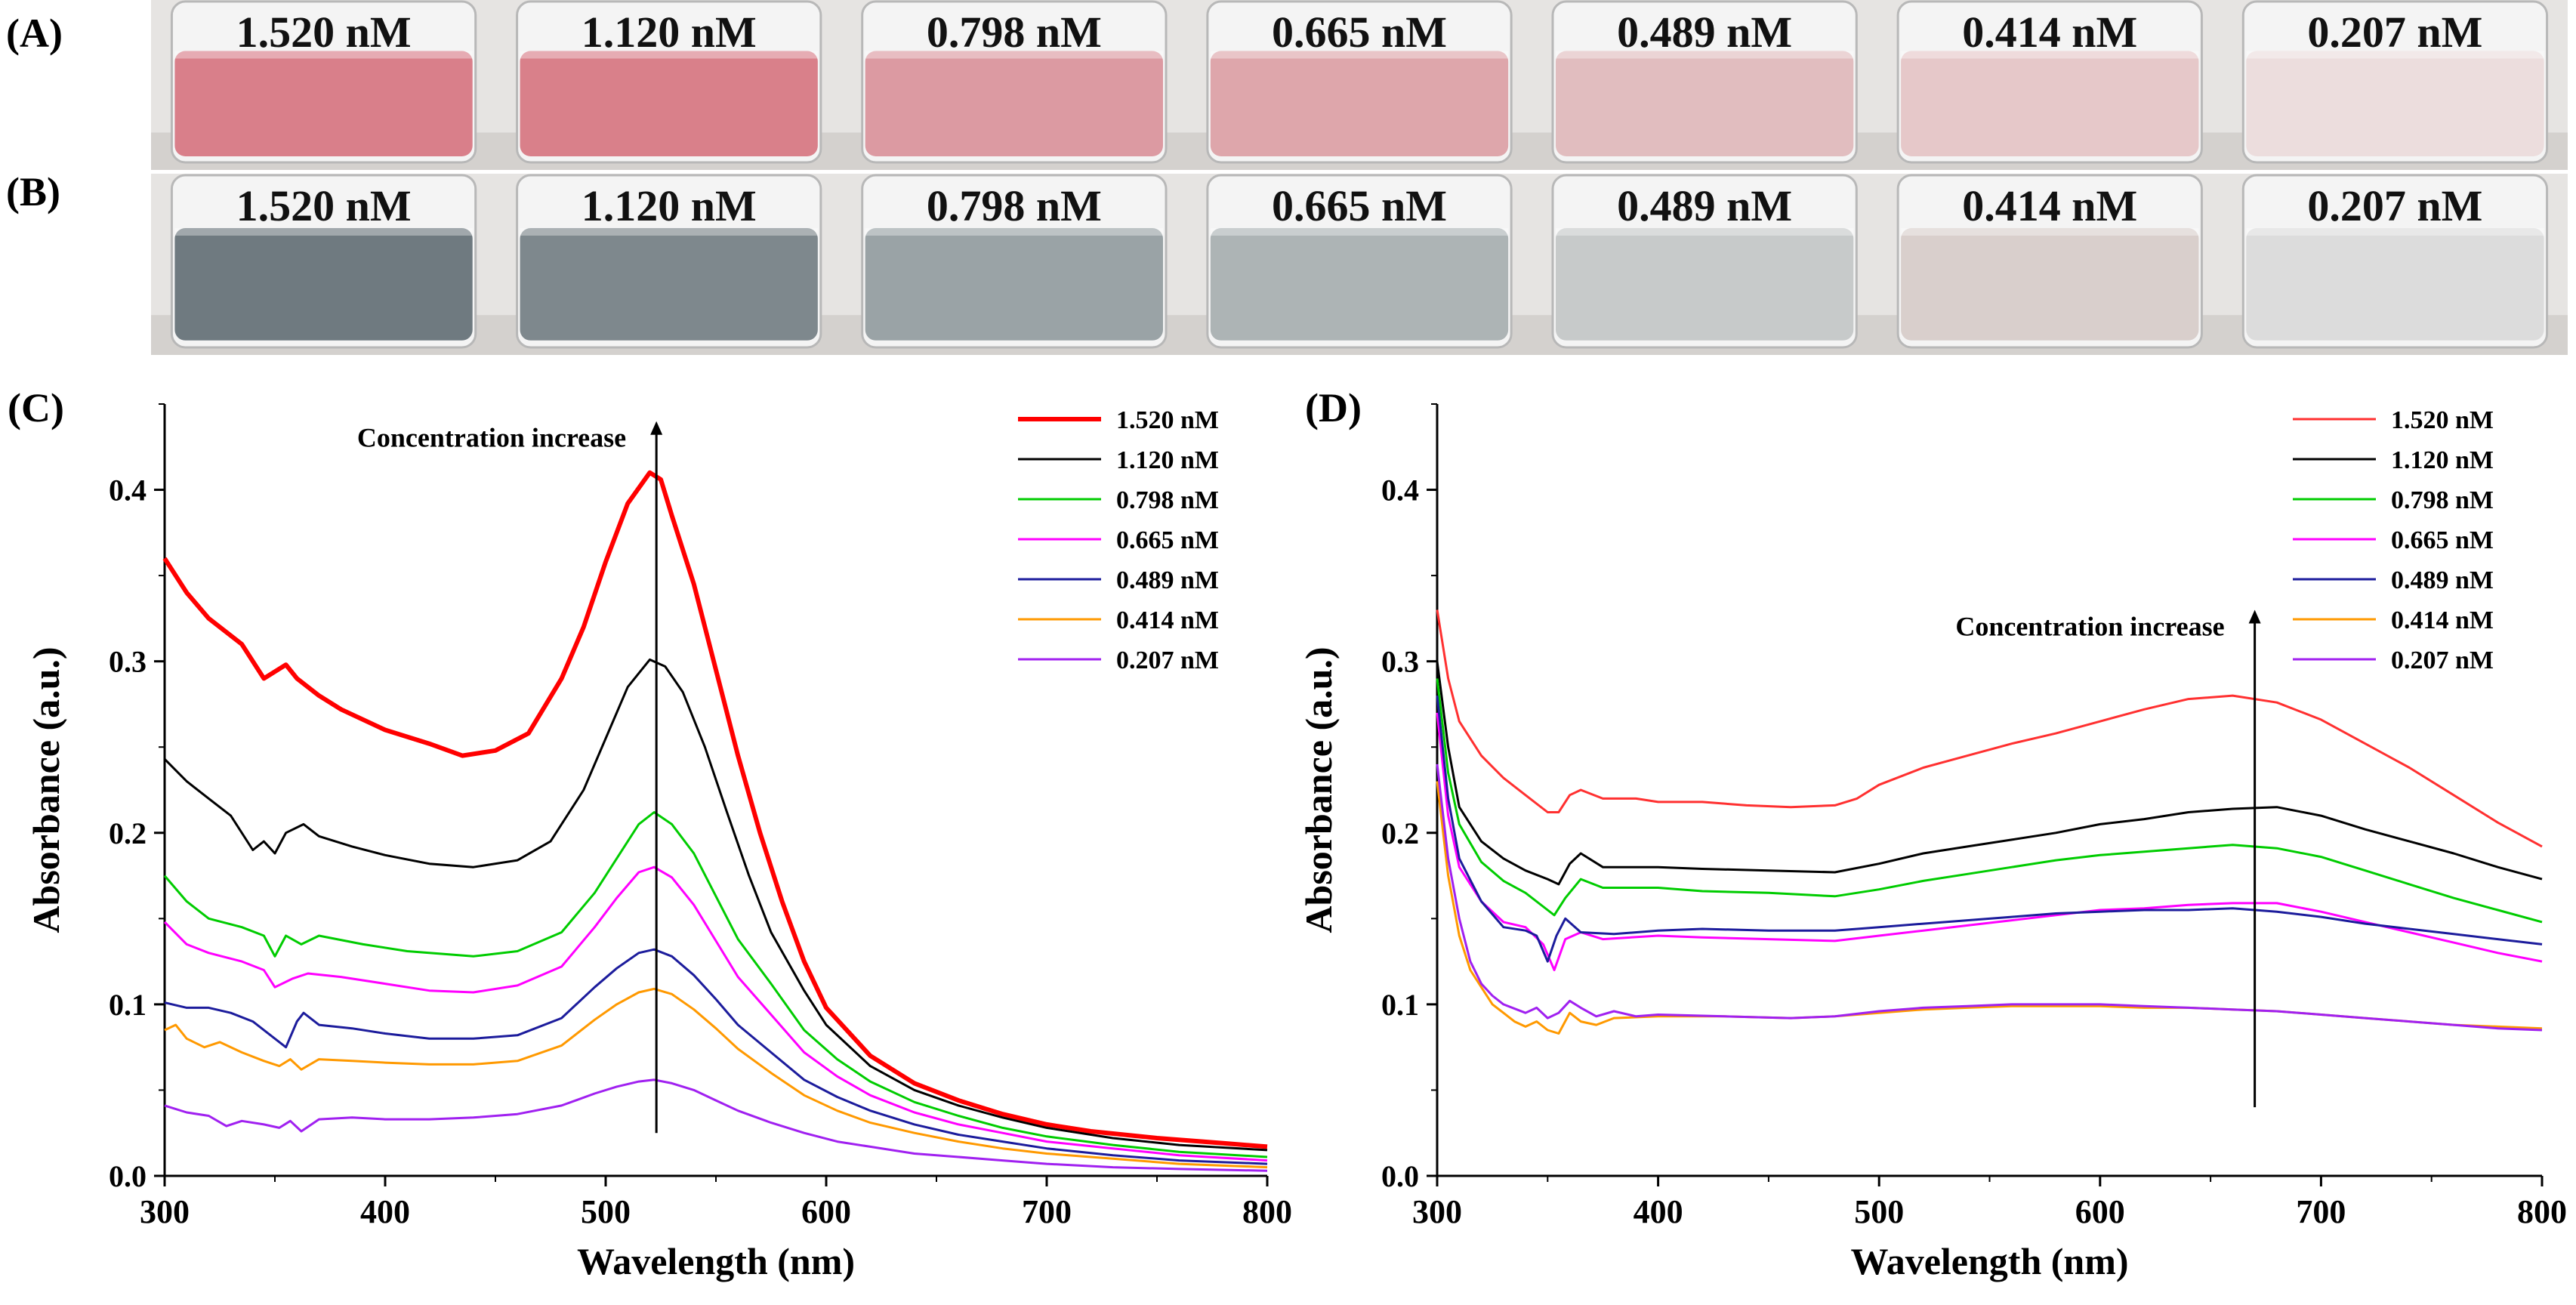 This screenshot has height=1305, width=2576. What do you see at coordinates (165, 1211) in the screenshot?
I see `x-tick-label: 300` at bounding box center [165, 1211].